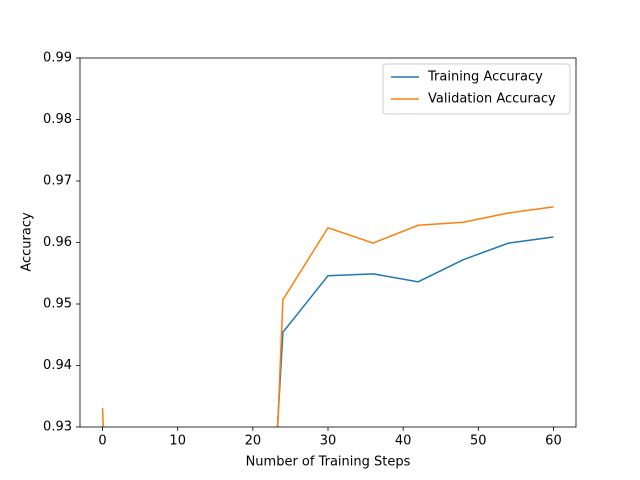  Describe the element at coordinates (57, 242) in the screenshot. I see `y-tick-label: 0.96` at that location.